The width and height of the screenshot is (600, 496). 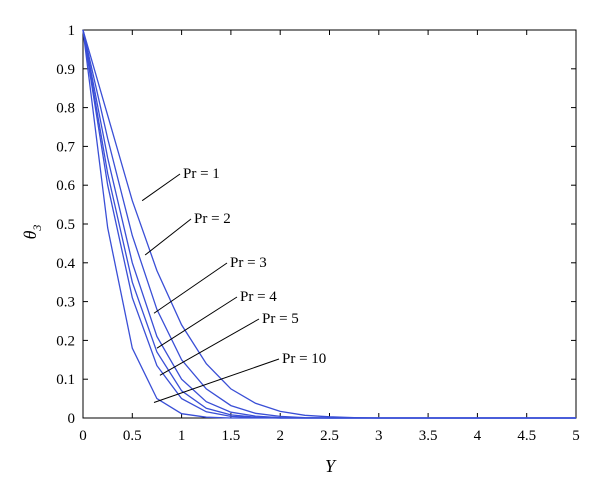 I want to click on y-axis-label: θ3, so click(x=32, y=232).